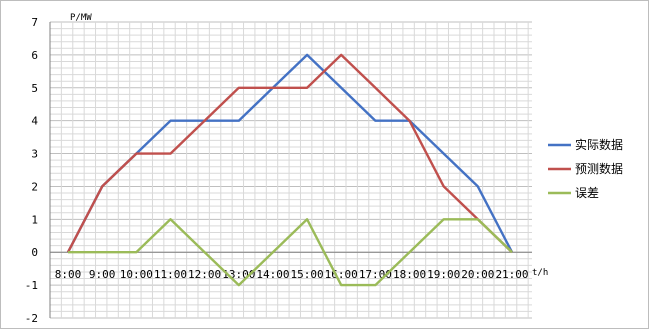 The image size is (649, 329). I want to click on x-tick-label: 14:00, so click(272, 274).